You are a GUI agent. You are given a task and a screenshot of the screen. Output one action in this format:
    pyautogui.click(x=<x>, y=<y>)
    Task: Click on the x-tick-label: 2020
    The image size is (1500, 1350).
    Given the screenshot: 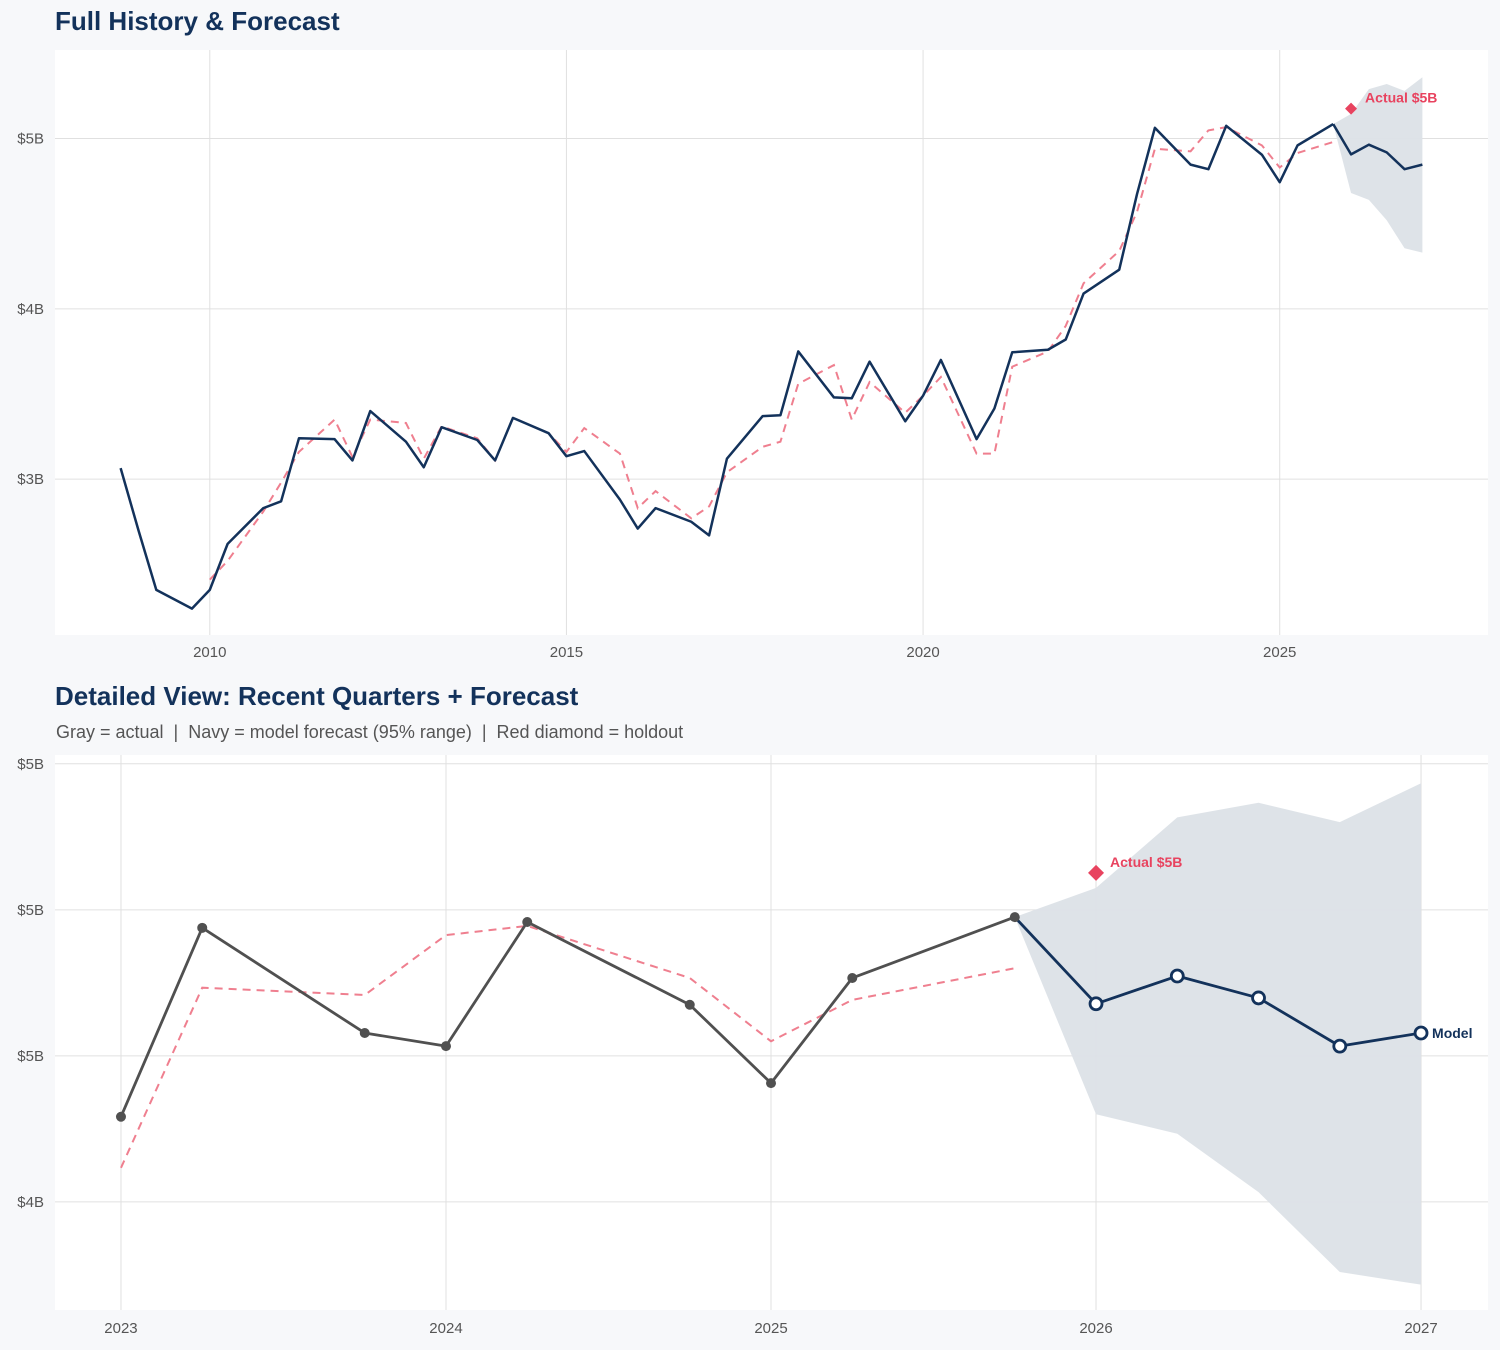 What is the action you would take?
    pyautogui.click(x=922, y=652)
    